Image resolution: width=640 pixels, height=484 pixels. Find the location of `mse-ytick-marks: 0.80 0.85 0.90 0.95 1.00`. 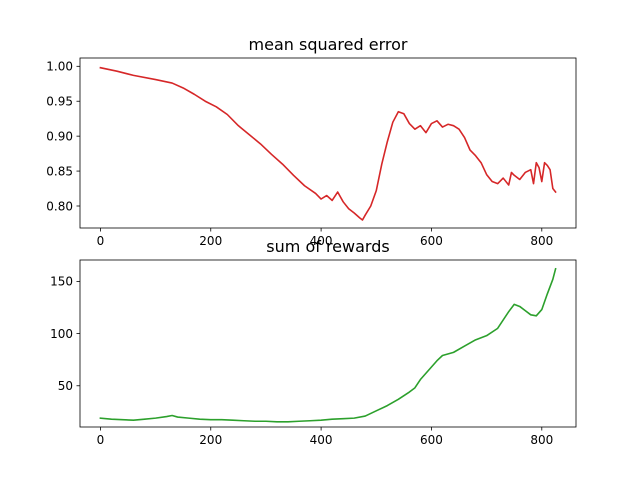

mse-ytick-marks: 0.80 0.85 0.90 0.95 1.00 is located at coordinates (63, 136).